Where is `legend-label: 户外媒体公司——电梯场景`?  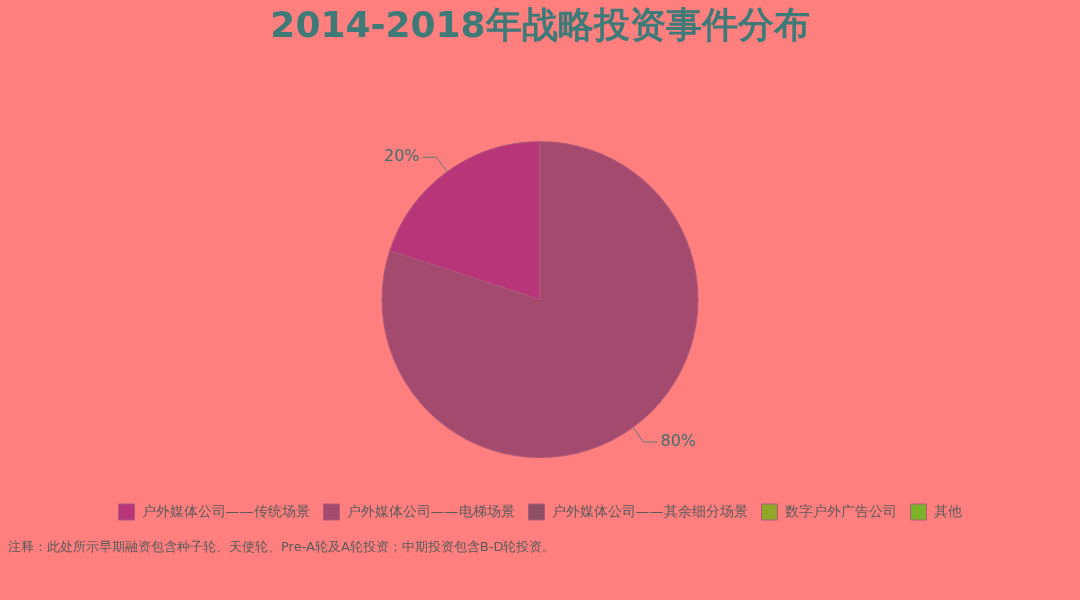 legend-label: 户外媒体公司——电梯场景 is located at coordinates (430, 510).